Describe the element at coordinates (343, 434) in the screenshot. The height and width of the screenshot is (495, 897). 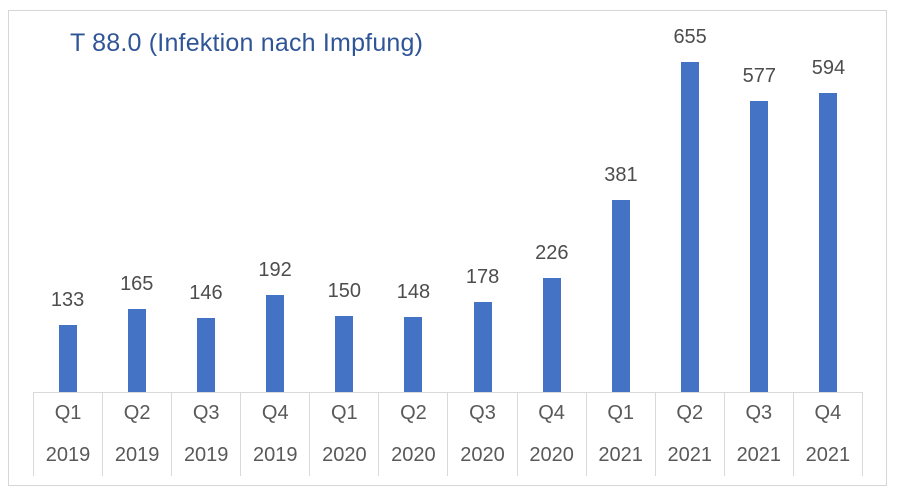
I see `x-axis-cell: Q1 2020` at that location.